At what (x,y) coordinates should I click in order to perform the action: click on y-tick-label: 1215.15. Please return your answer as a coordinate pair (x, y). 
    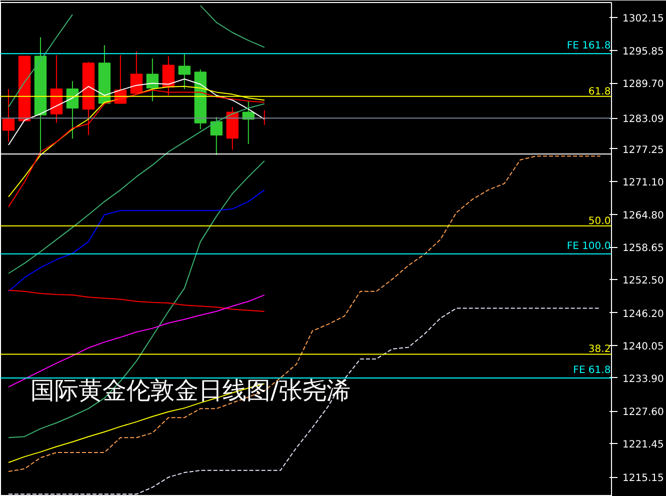
    Looking at the image, I should click on (643, 478).